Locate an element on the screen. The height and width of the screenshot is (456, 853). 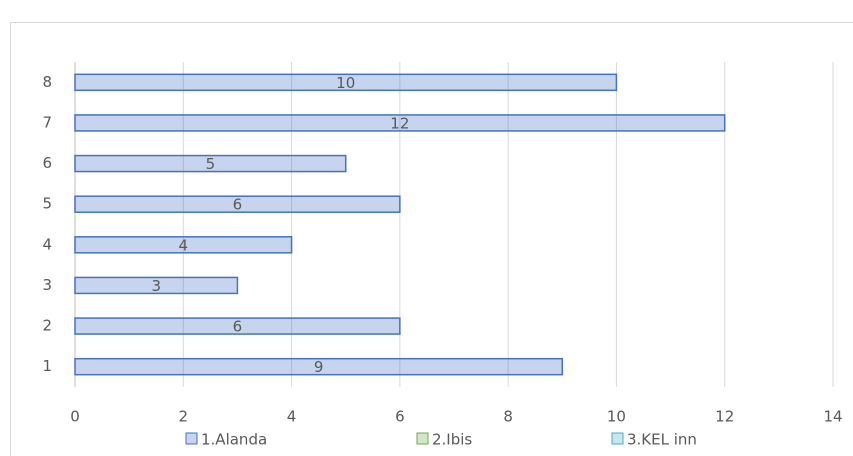
x-tick-label: 0 is located at coordinates (75, 417).